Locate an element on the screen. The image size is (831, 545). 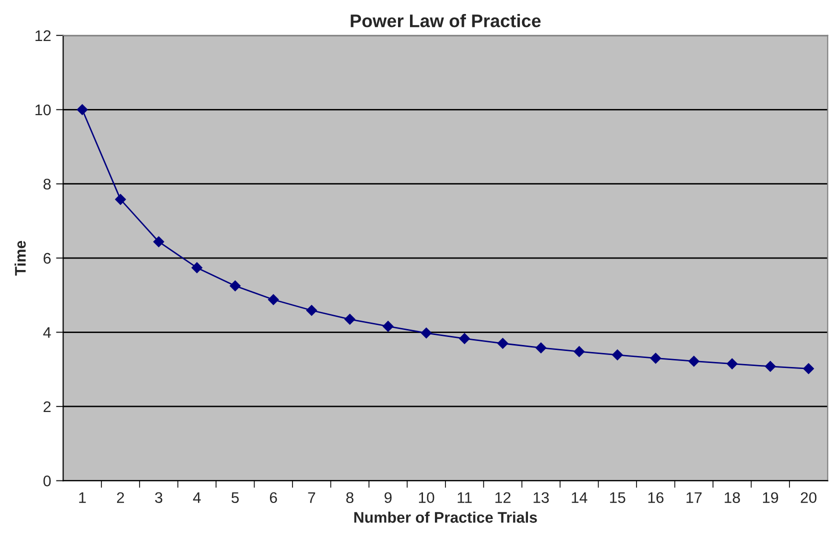
x-tick-label: 9 is located at coordinates (388, 498).